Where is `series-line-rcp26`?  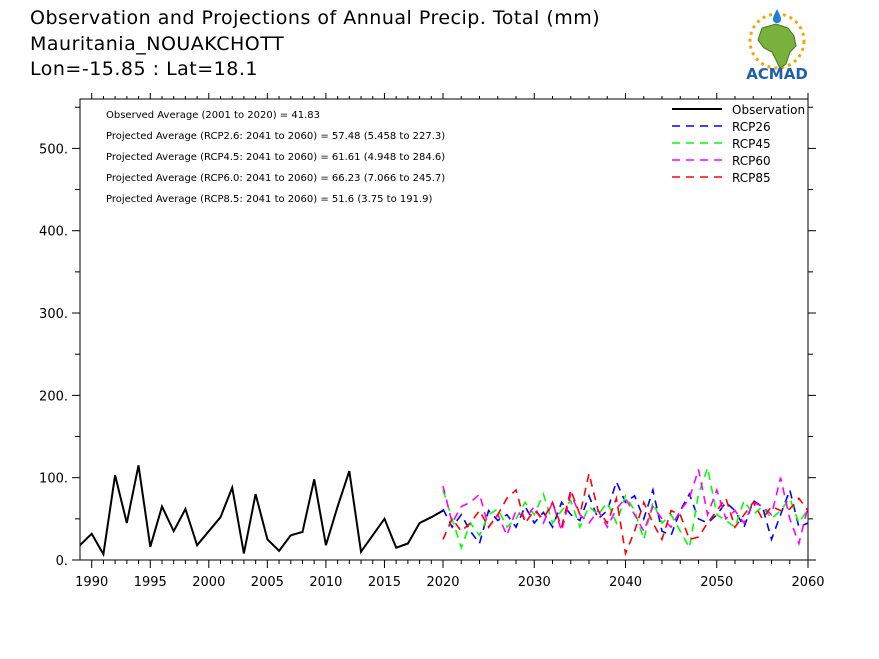 series-line-rcp26 is located at coordinates (625, 512).